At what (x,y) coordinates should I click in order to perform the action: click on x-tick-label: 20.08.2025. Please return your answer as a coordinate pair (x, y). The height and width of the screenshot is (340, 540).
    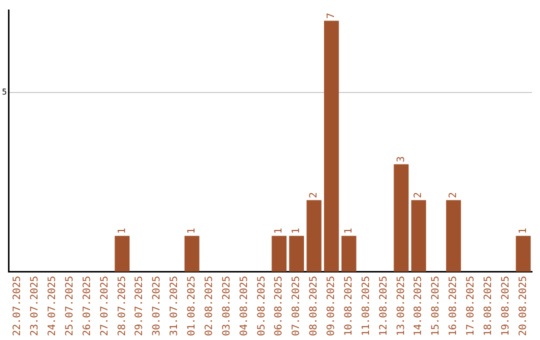
    Looking at the image, I should click on (523, 306).